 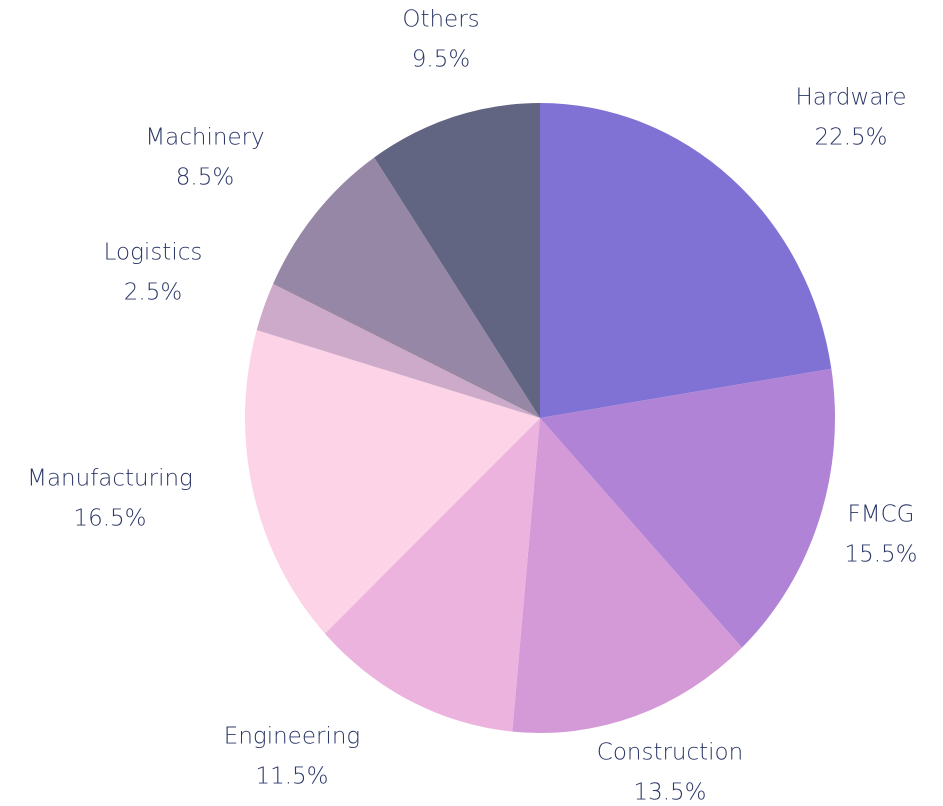 I want to click on slice-label: Logistics, so click(x=153, y=253).